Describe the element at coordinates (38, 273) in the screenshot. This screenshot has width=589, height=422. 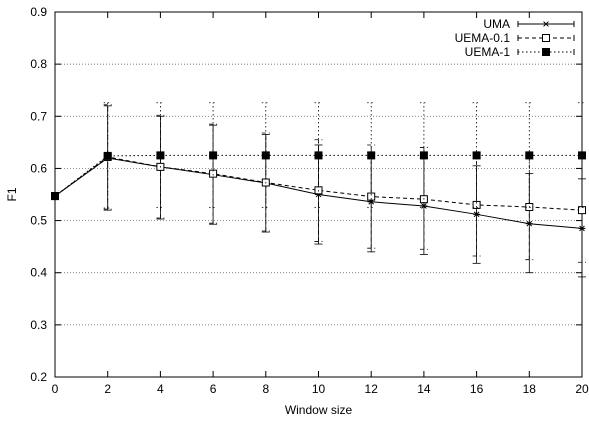
I see `y-tick-label: 0.4` at that location.